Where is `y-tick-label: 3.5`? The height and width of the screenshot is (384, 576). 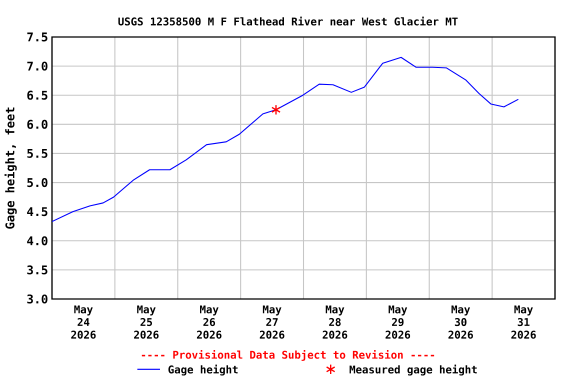 y-tick-label: 3.5 is located at coordinates (37, 269).